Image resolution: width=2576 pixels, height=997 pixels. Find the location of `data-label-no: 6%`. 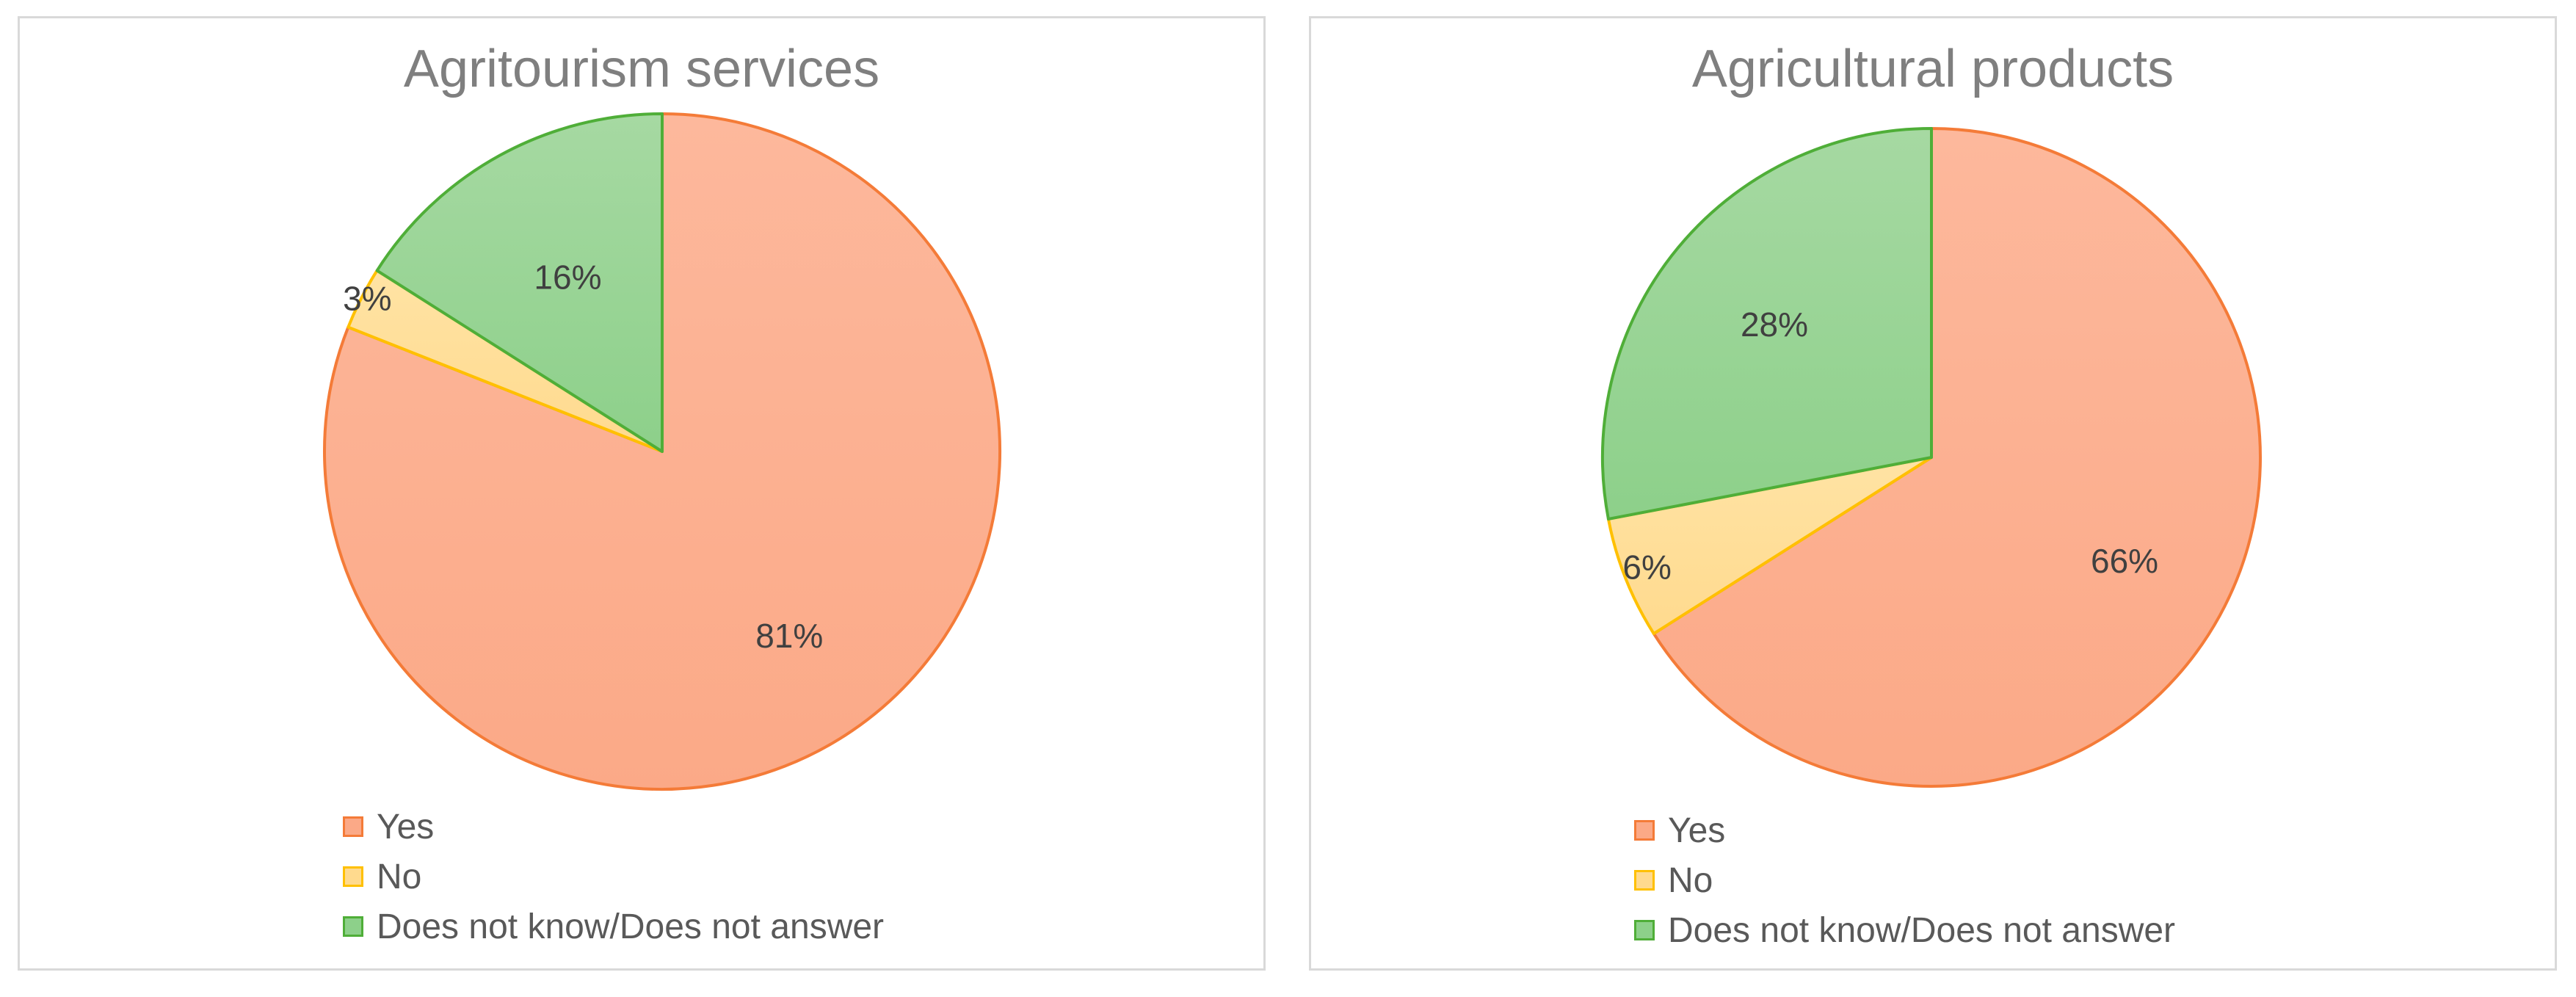

data-label-no: 6% is located at coordinates (1647, 567).